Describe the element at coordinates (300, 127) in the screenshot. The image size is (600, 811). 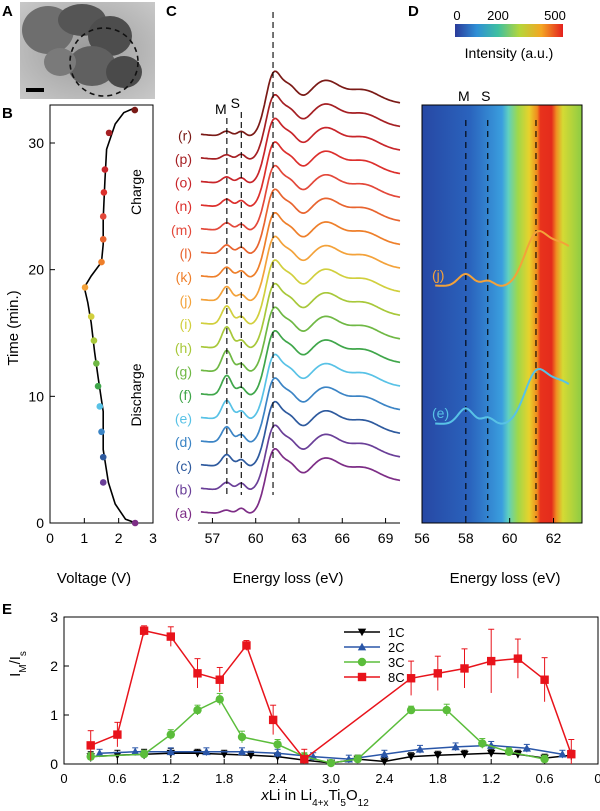
I see `c-spectrum-p` at that location.